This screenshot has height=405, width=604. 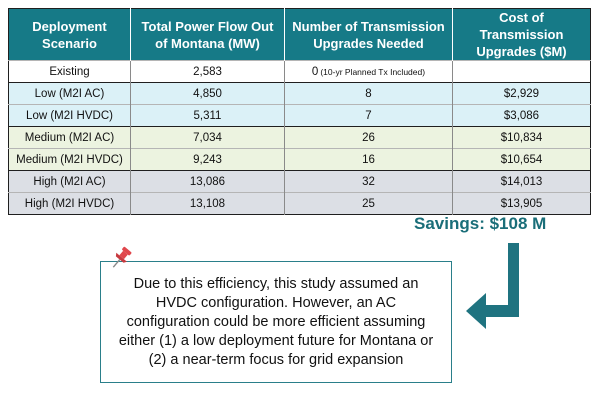 What do you see at coordinates (368, 137) in the screenshot?
I see `upgrades-cell: 26` at bounding box center [368, 137].